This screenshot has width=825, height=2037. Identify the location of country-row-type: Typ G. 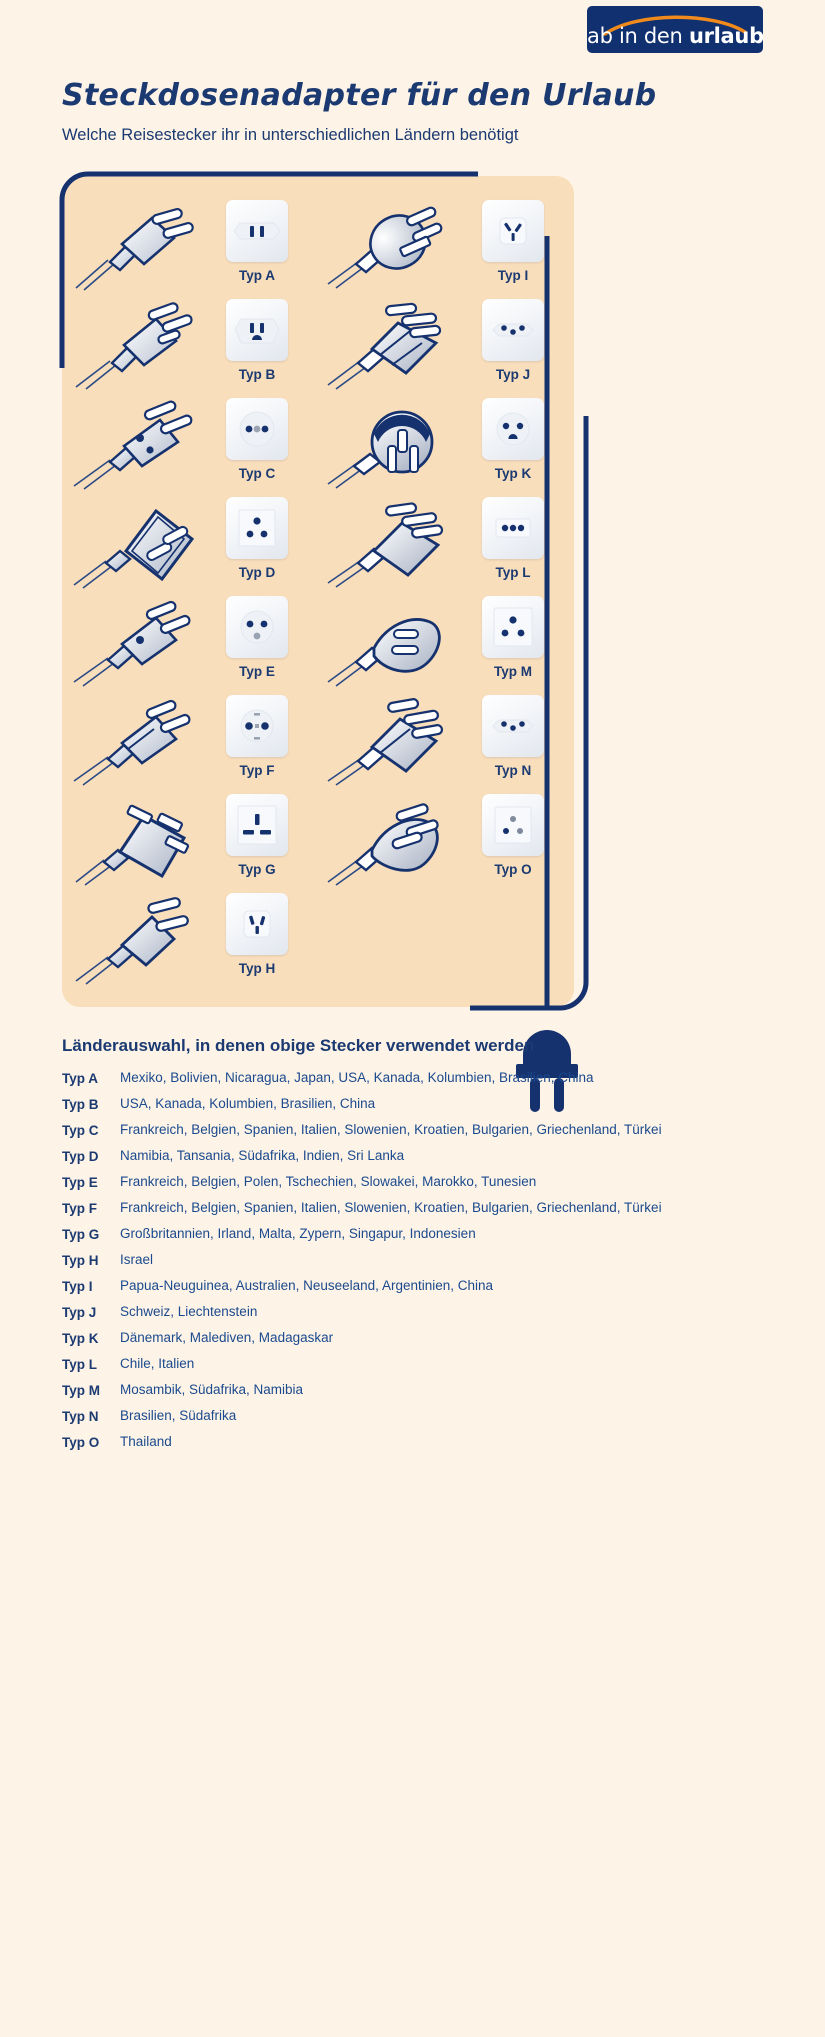
(81, 1234).